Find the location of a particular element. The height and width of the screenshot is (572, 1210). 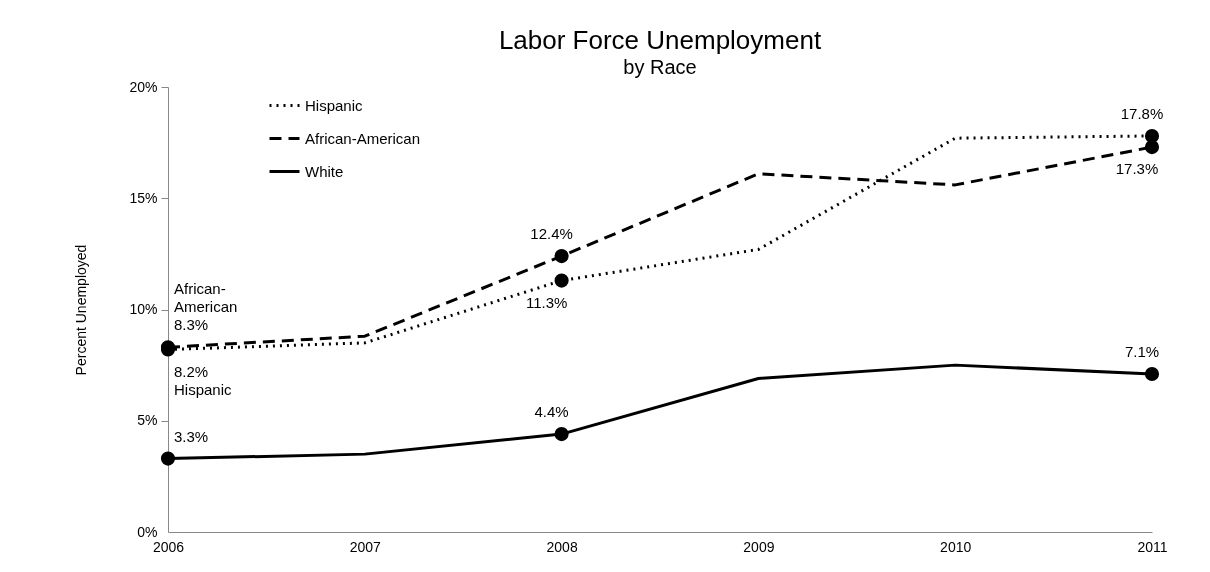

data-label: 12.4% is located at coordinates (551, 234).